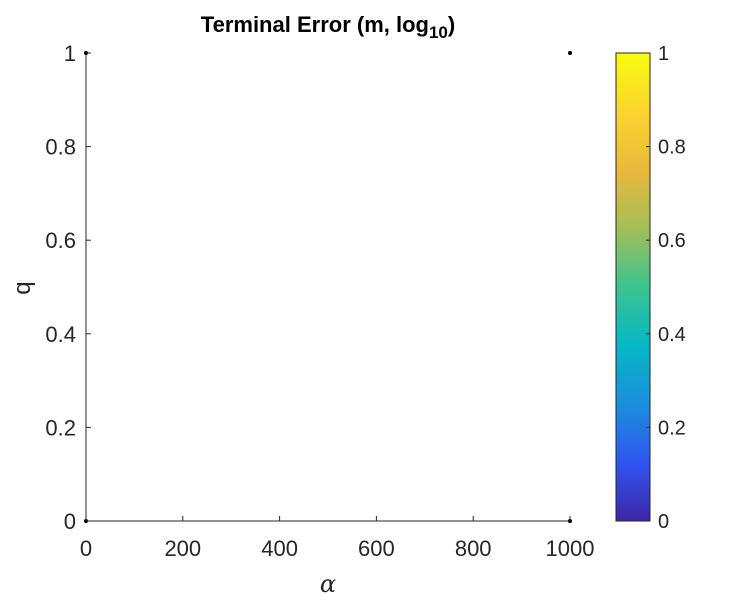 The image size is (750, 600). What do you see at coordinates (663, 54) in the screenshot?
I see `colorbar-tick-label: 1` at bounding box center [663, 54].